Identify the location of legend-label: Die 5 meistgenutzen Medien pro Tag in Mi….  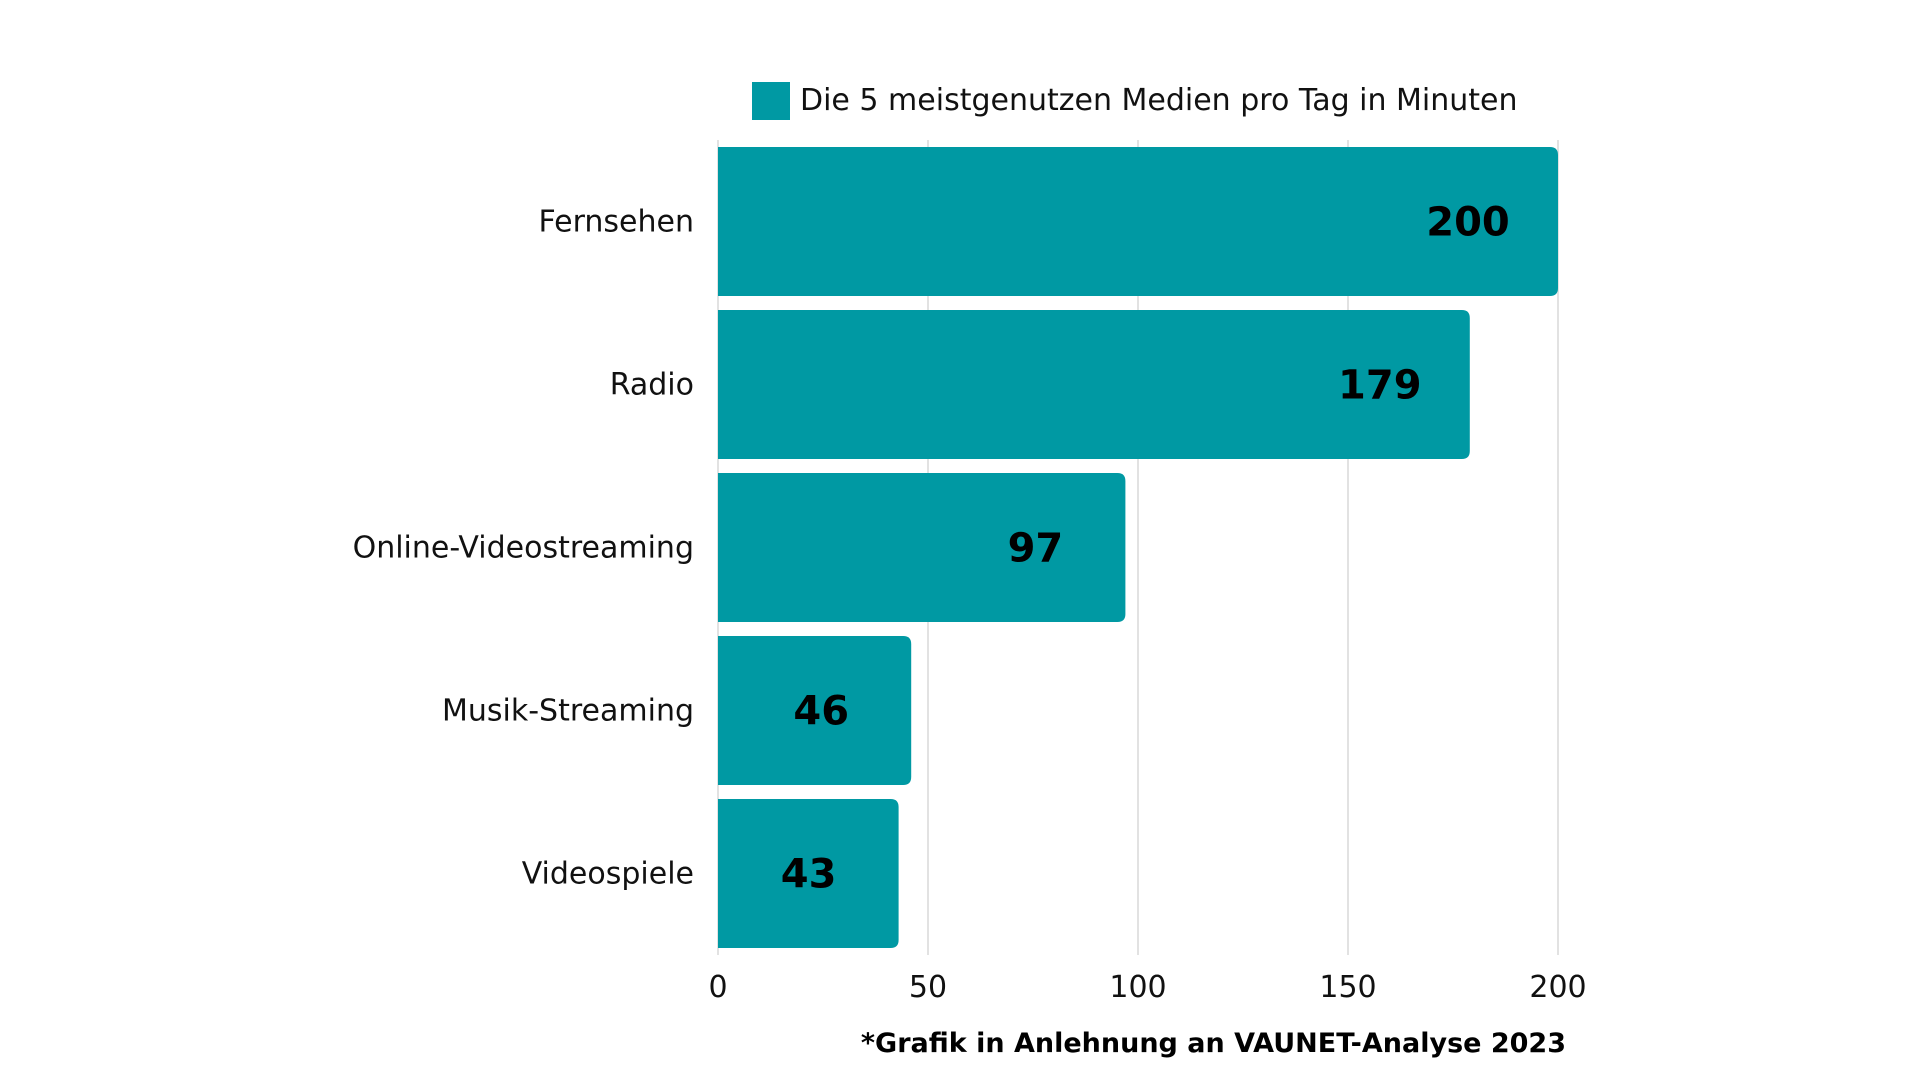
(1159, 100).